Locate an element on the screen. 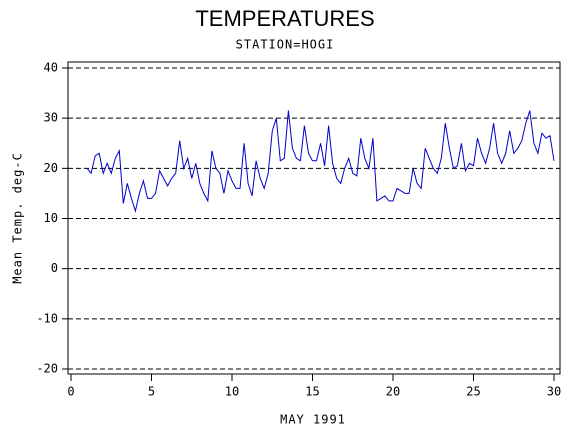  y-tick-label: 20 is located at coordinates (51, 168).